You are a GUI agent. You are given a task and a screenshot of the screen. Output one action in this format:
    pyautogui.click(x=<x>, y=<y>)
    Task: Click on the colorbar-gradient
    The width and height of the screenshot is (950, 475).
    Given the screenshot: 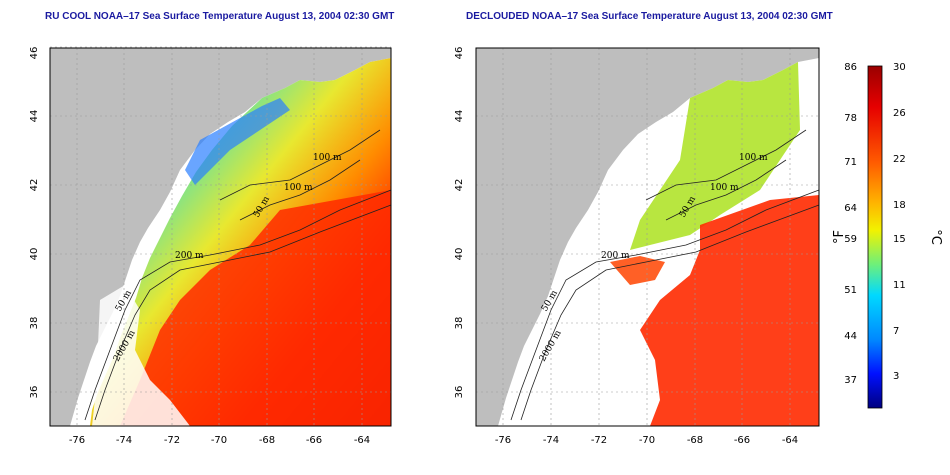 What is the action you would take?
    pyautogui.click(x=875, y=237)
    